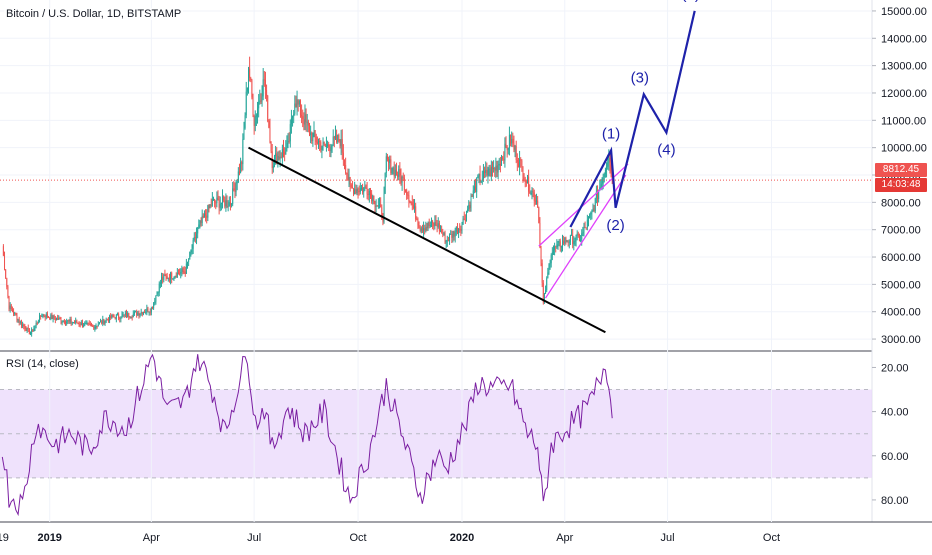 The width and height of the screenshot is (932, 555). What do you see at coordinates (586, 236) in the screenshot?
I see `wedge-line` at bounding box center [586, 236].